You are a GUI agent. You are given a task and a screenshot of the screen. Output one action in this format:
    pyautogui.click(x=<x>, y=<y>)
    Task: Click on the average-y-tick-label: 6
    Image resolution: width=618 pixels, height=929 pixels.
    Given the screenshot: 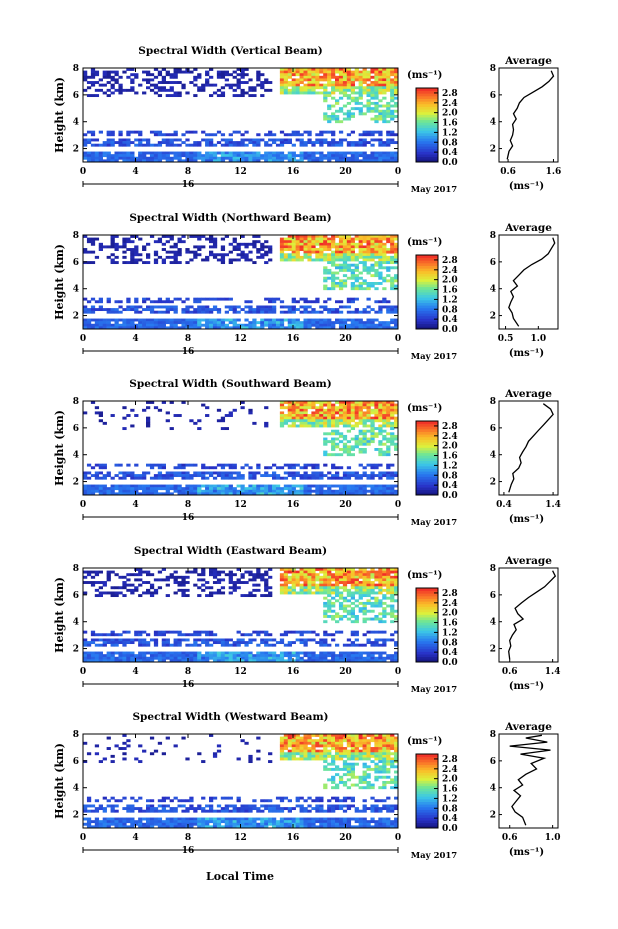 What is the action you would take?
    pyautogui.click(x=493, y=429)
    